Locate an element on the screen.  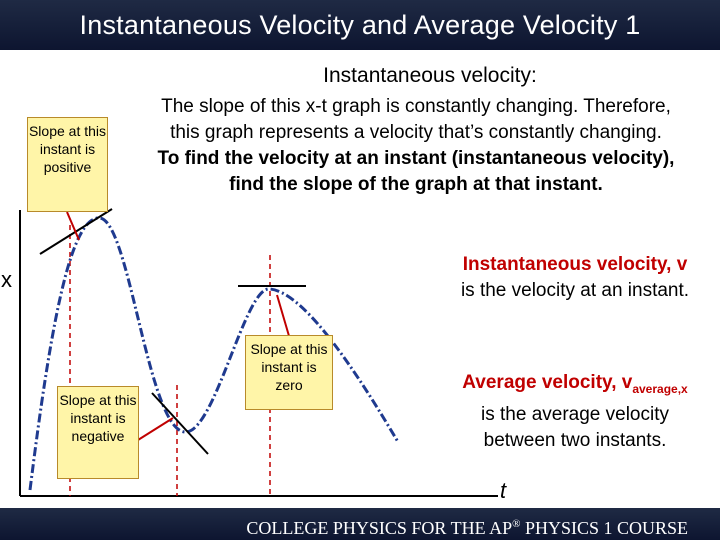
tangent-negative is located at coordinates (180, 423).